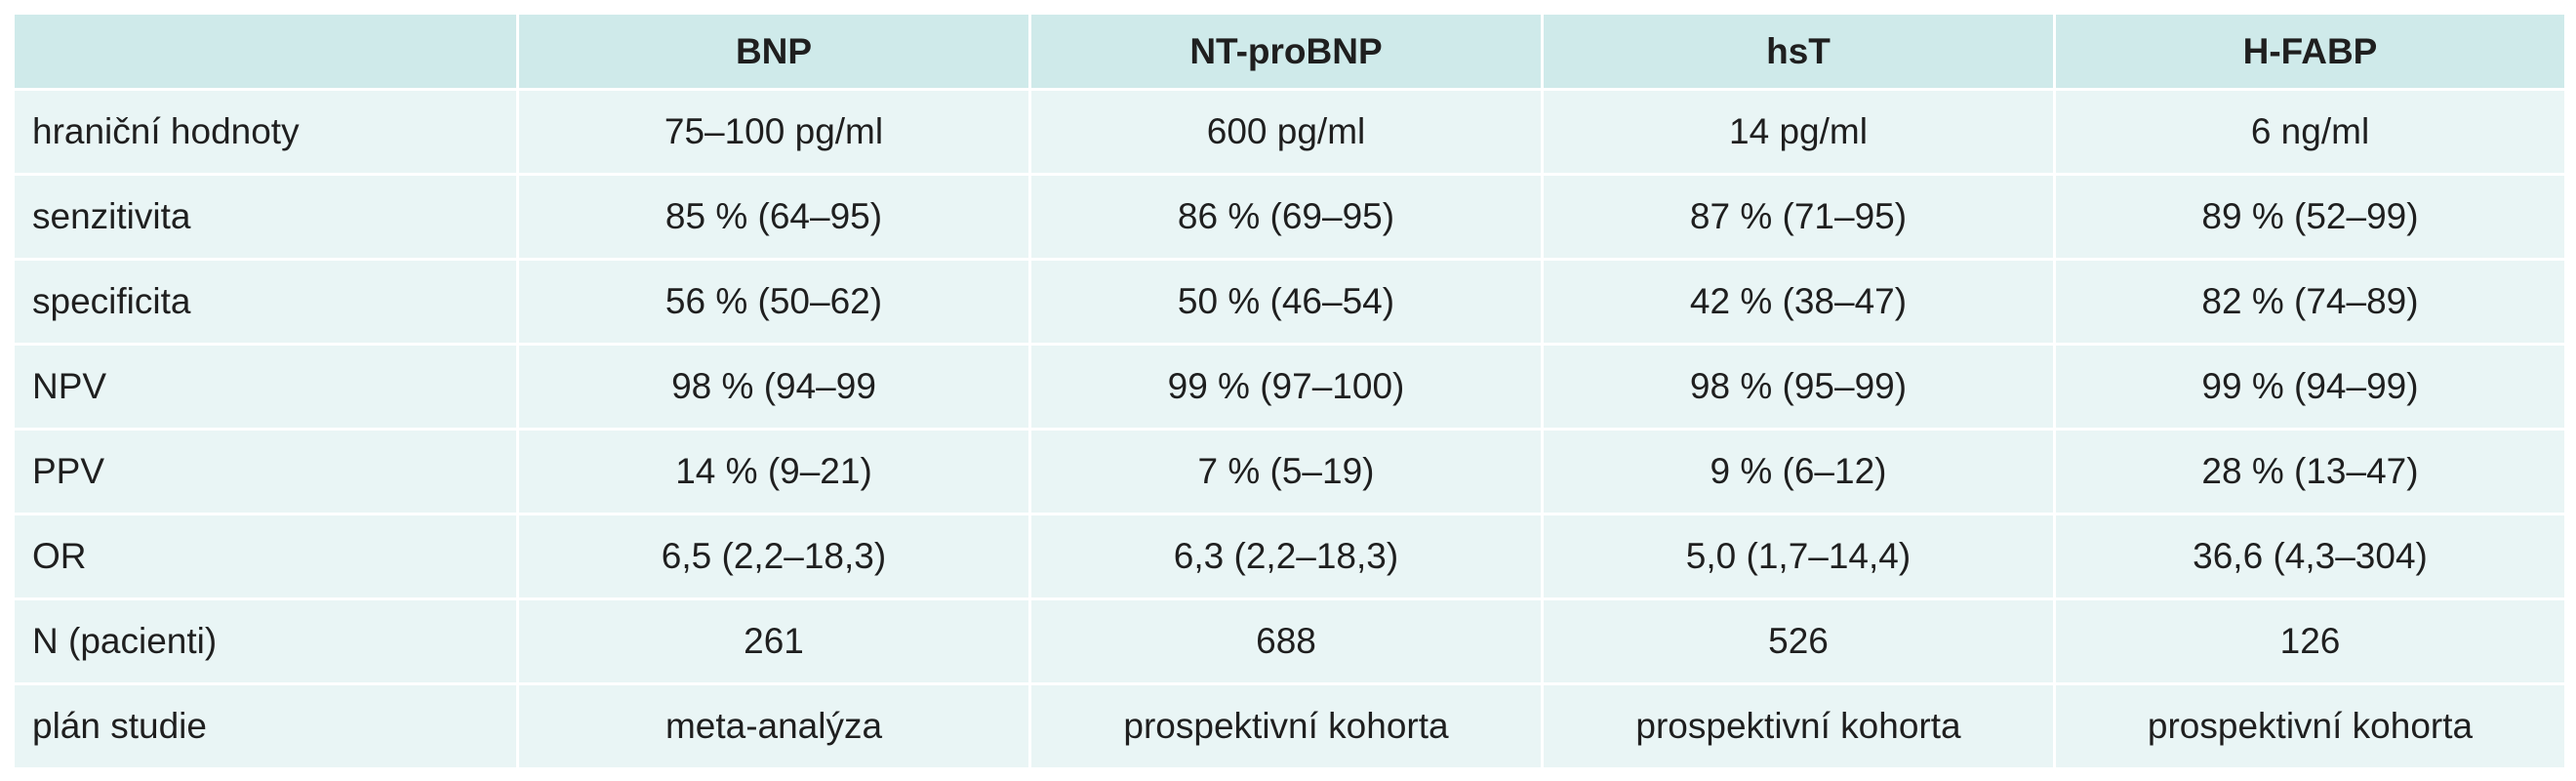 This screenshot has width=2576, height=781. What do you see at coordinates (1798, 471) in the screenshot?
I see `table-cell: 9 % (6–12)` at bounding box center [1798, 471].